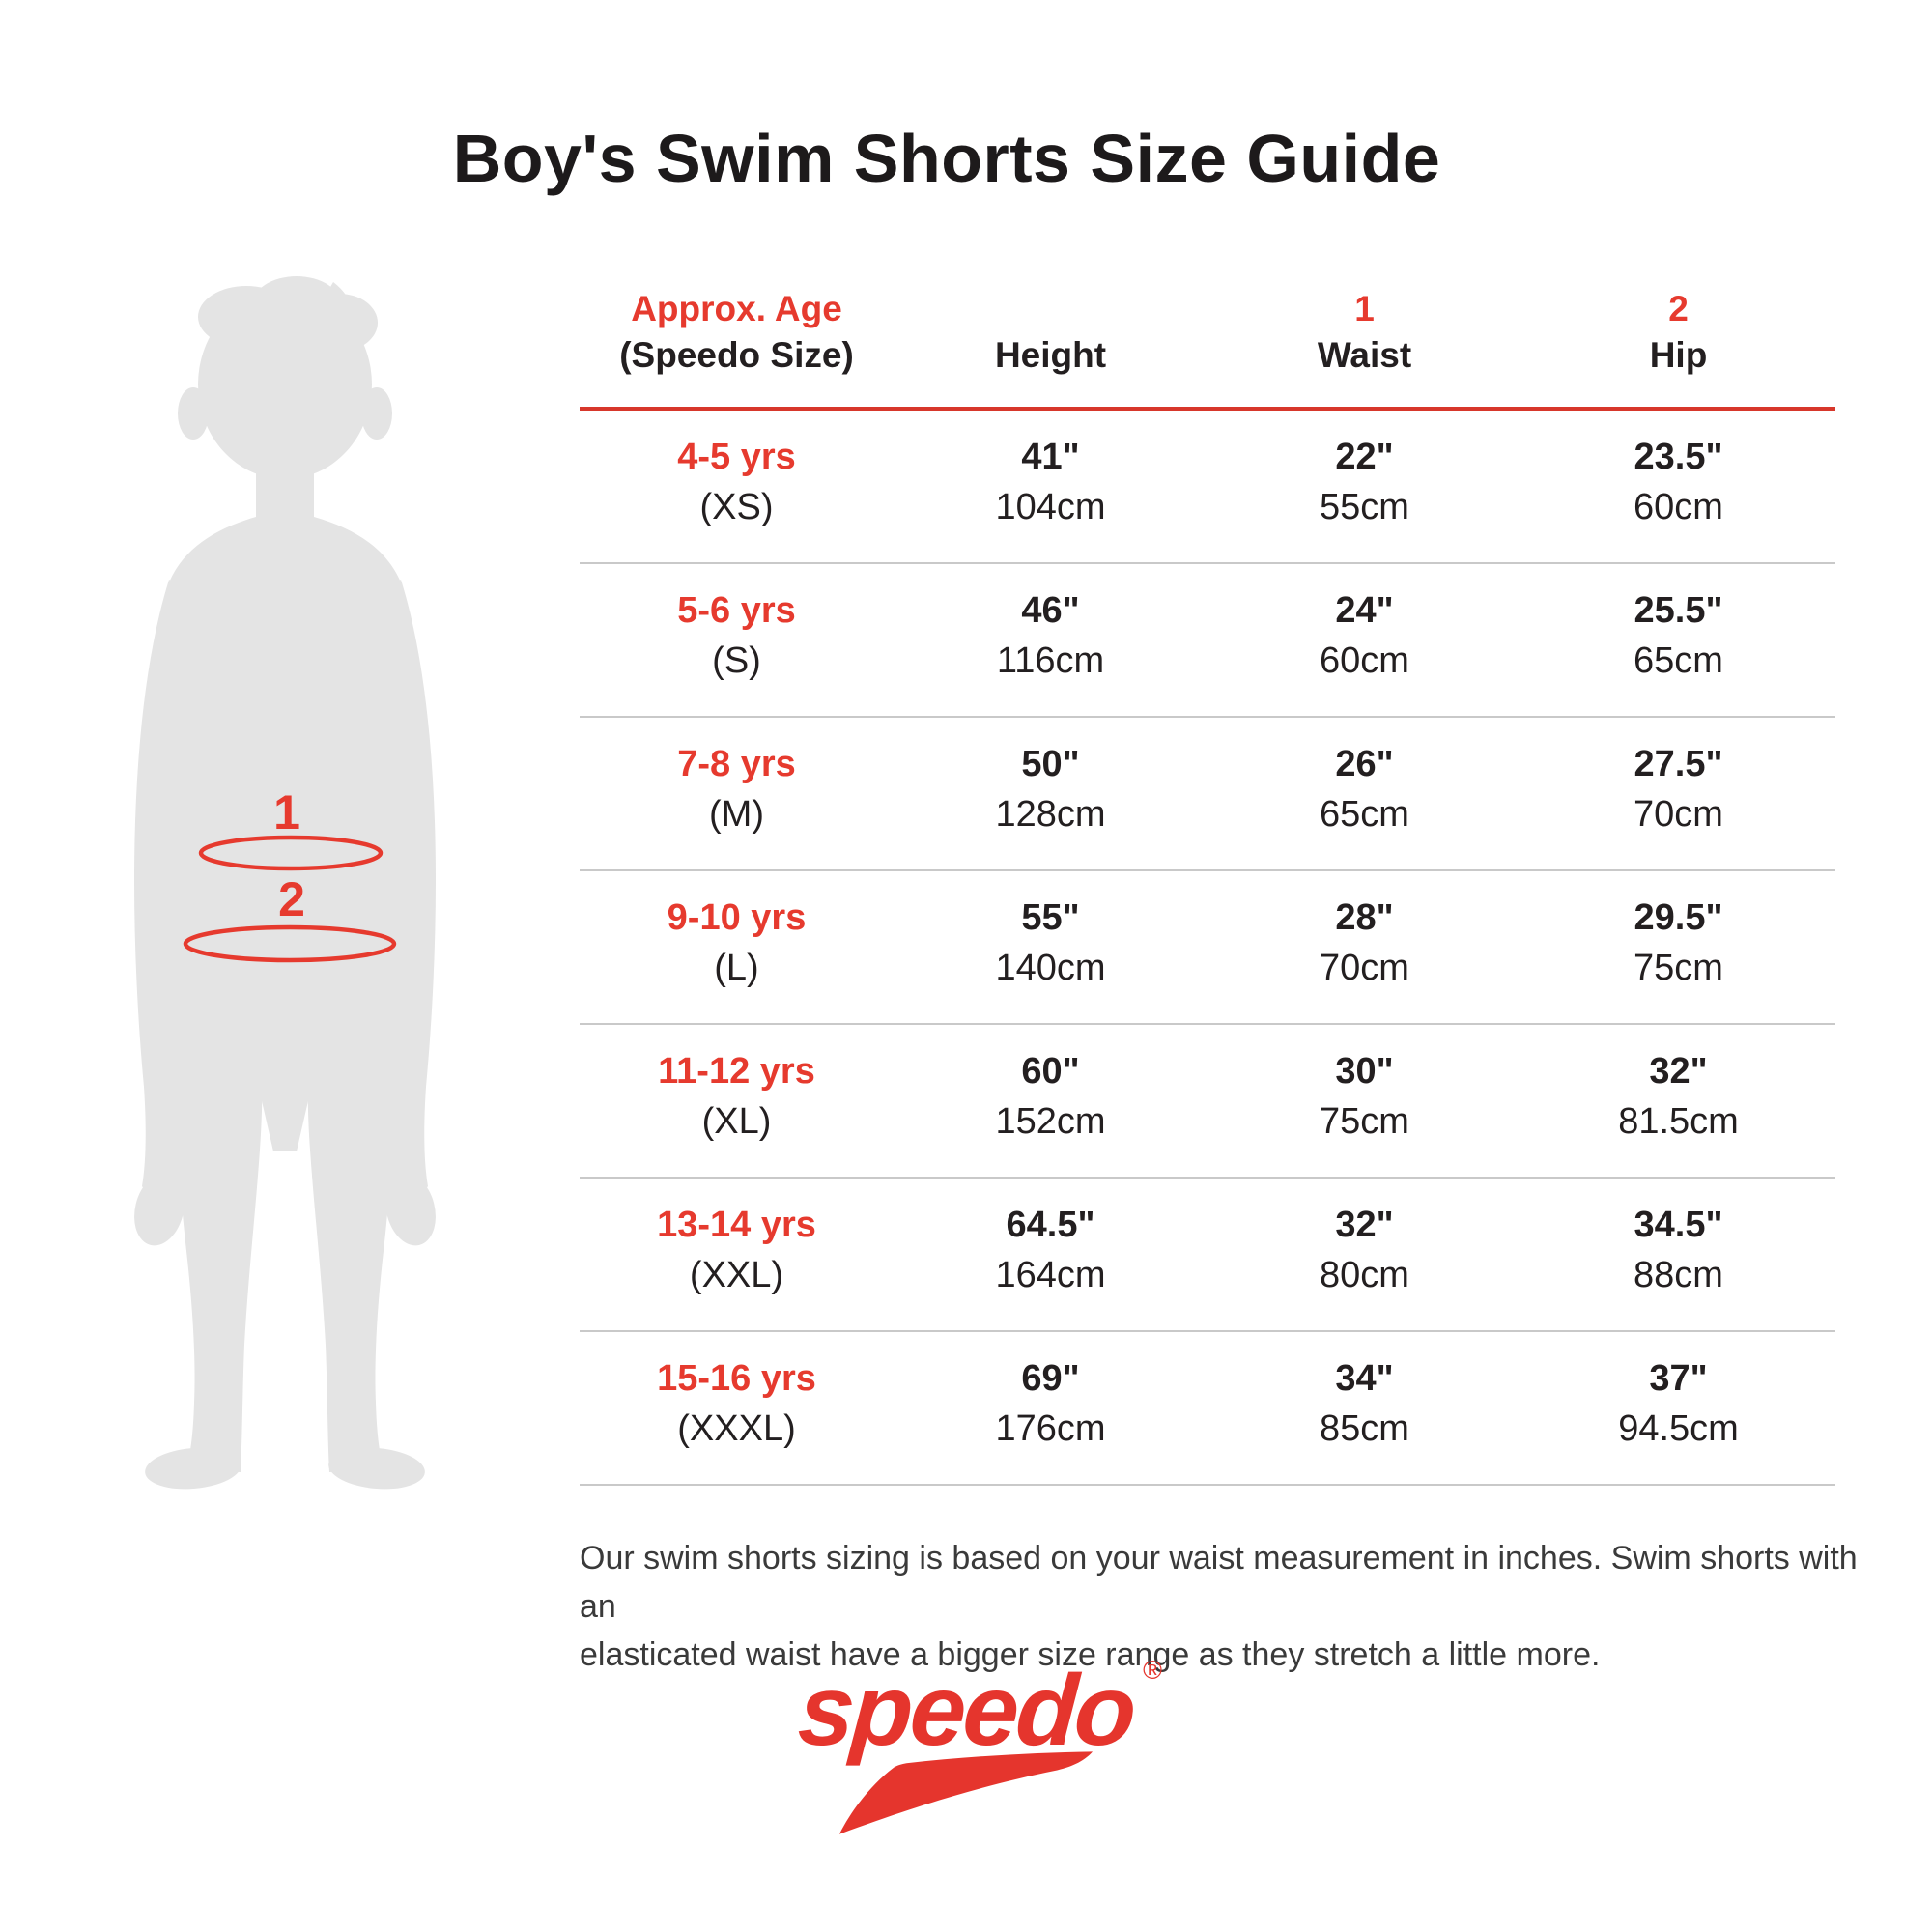  Describe the element at coordinates (1050, 764) in the screenshot. I see `height-inches: 50"` at that location.